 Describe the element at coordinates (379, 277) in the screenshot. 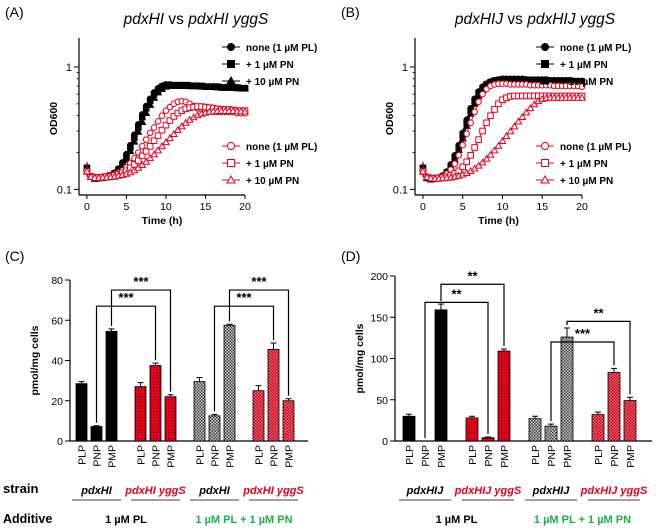

I see `y-tick-label: 200` at that location.